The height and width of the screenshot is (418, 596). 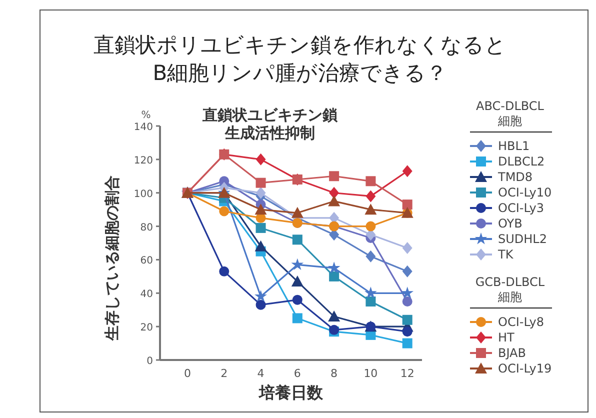 I want to click on legend-item: OCI-Ly10, so click(x=511, y=193).